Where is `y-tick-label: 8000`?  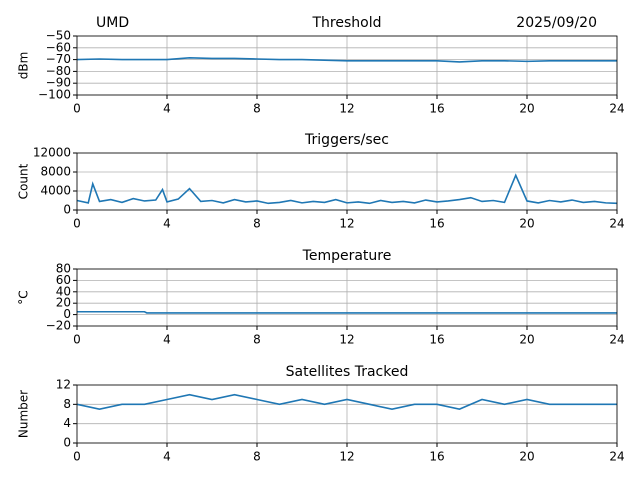 y-tick-label: 8000 is located at coordinates (55, 172).